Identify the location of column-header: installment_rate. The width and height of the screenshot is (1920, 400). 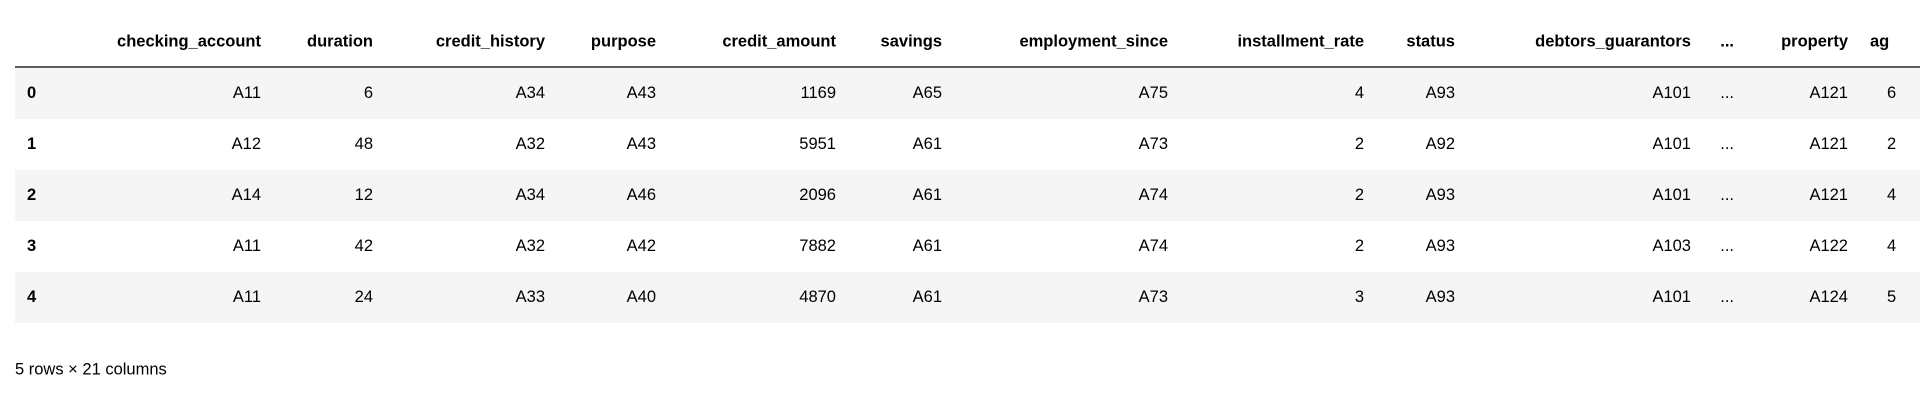
(1300, 41).